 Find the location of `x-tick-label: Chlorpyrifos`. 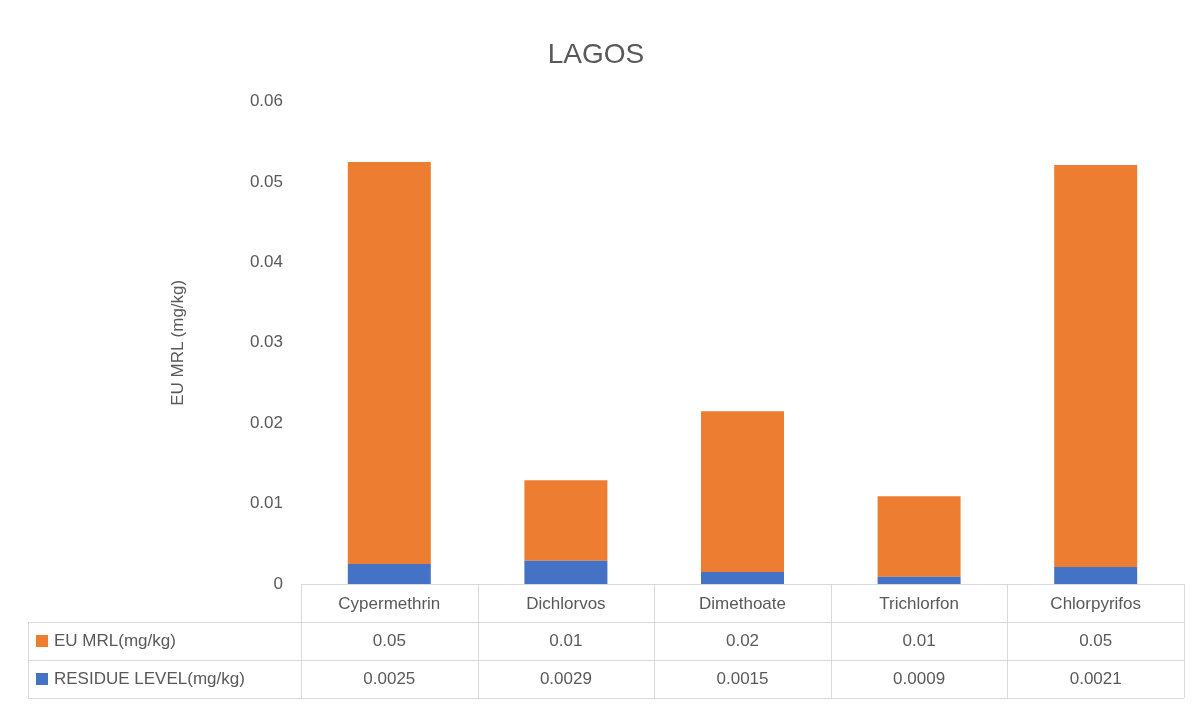

x-tick-label: Chlorpyrifos is located at coordinates (1096, 603).